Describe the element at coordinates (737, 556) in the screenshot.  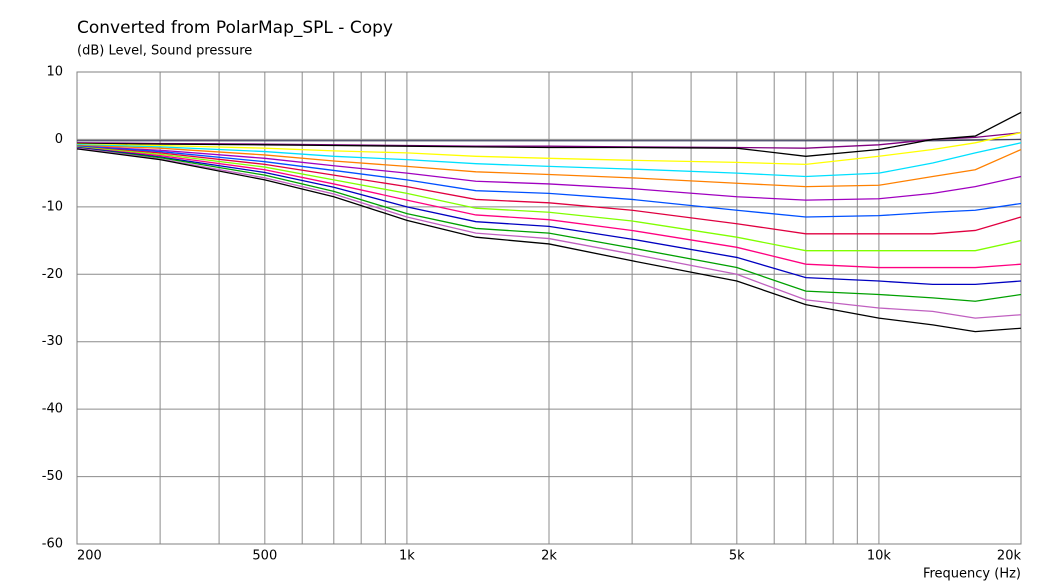
I see `x-tick-label: 5k` at that location.